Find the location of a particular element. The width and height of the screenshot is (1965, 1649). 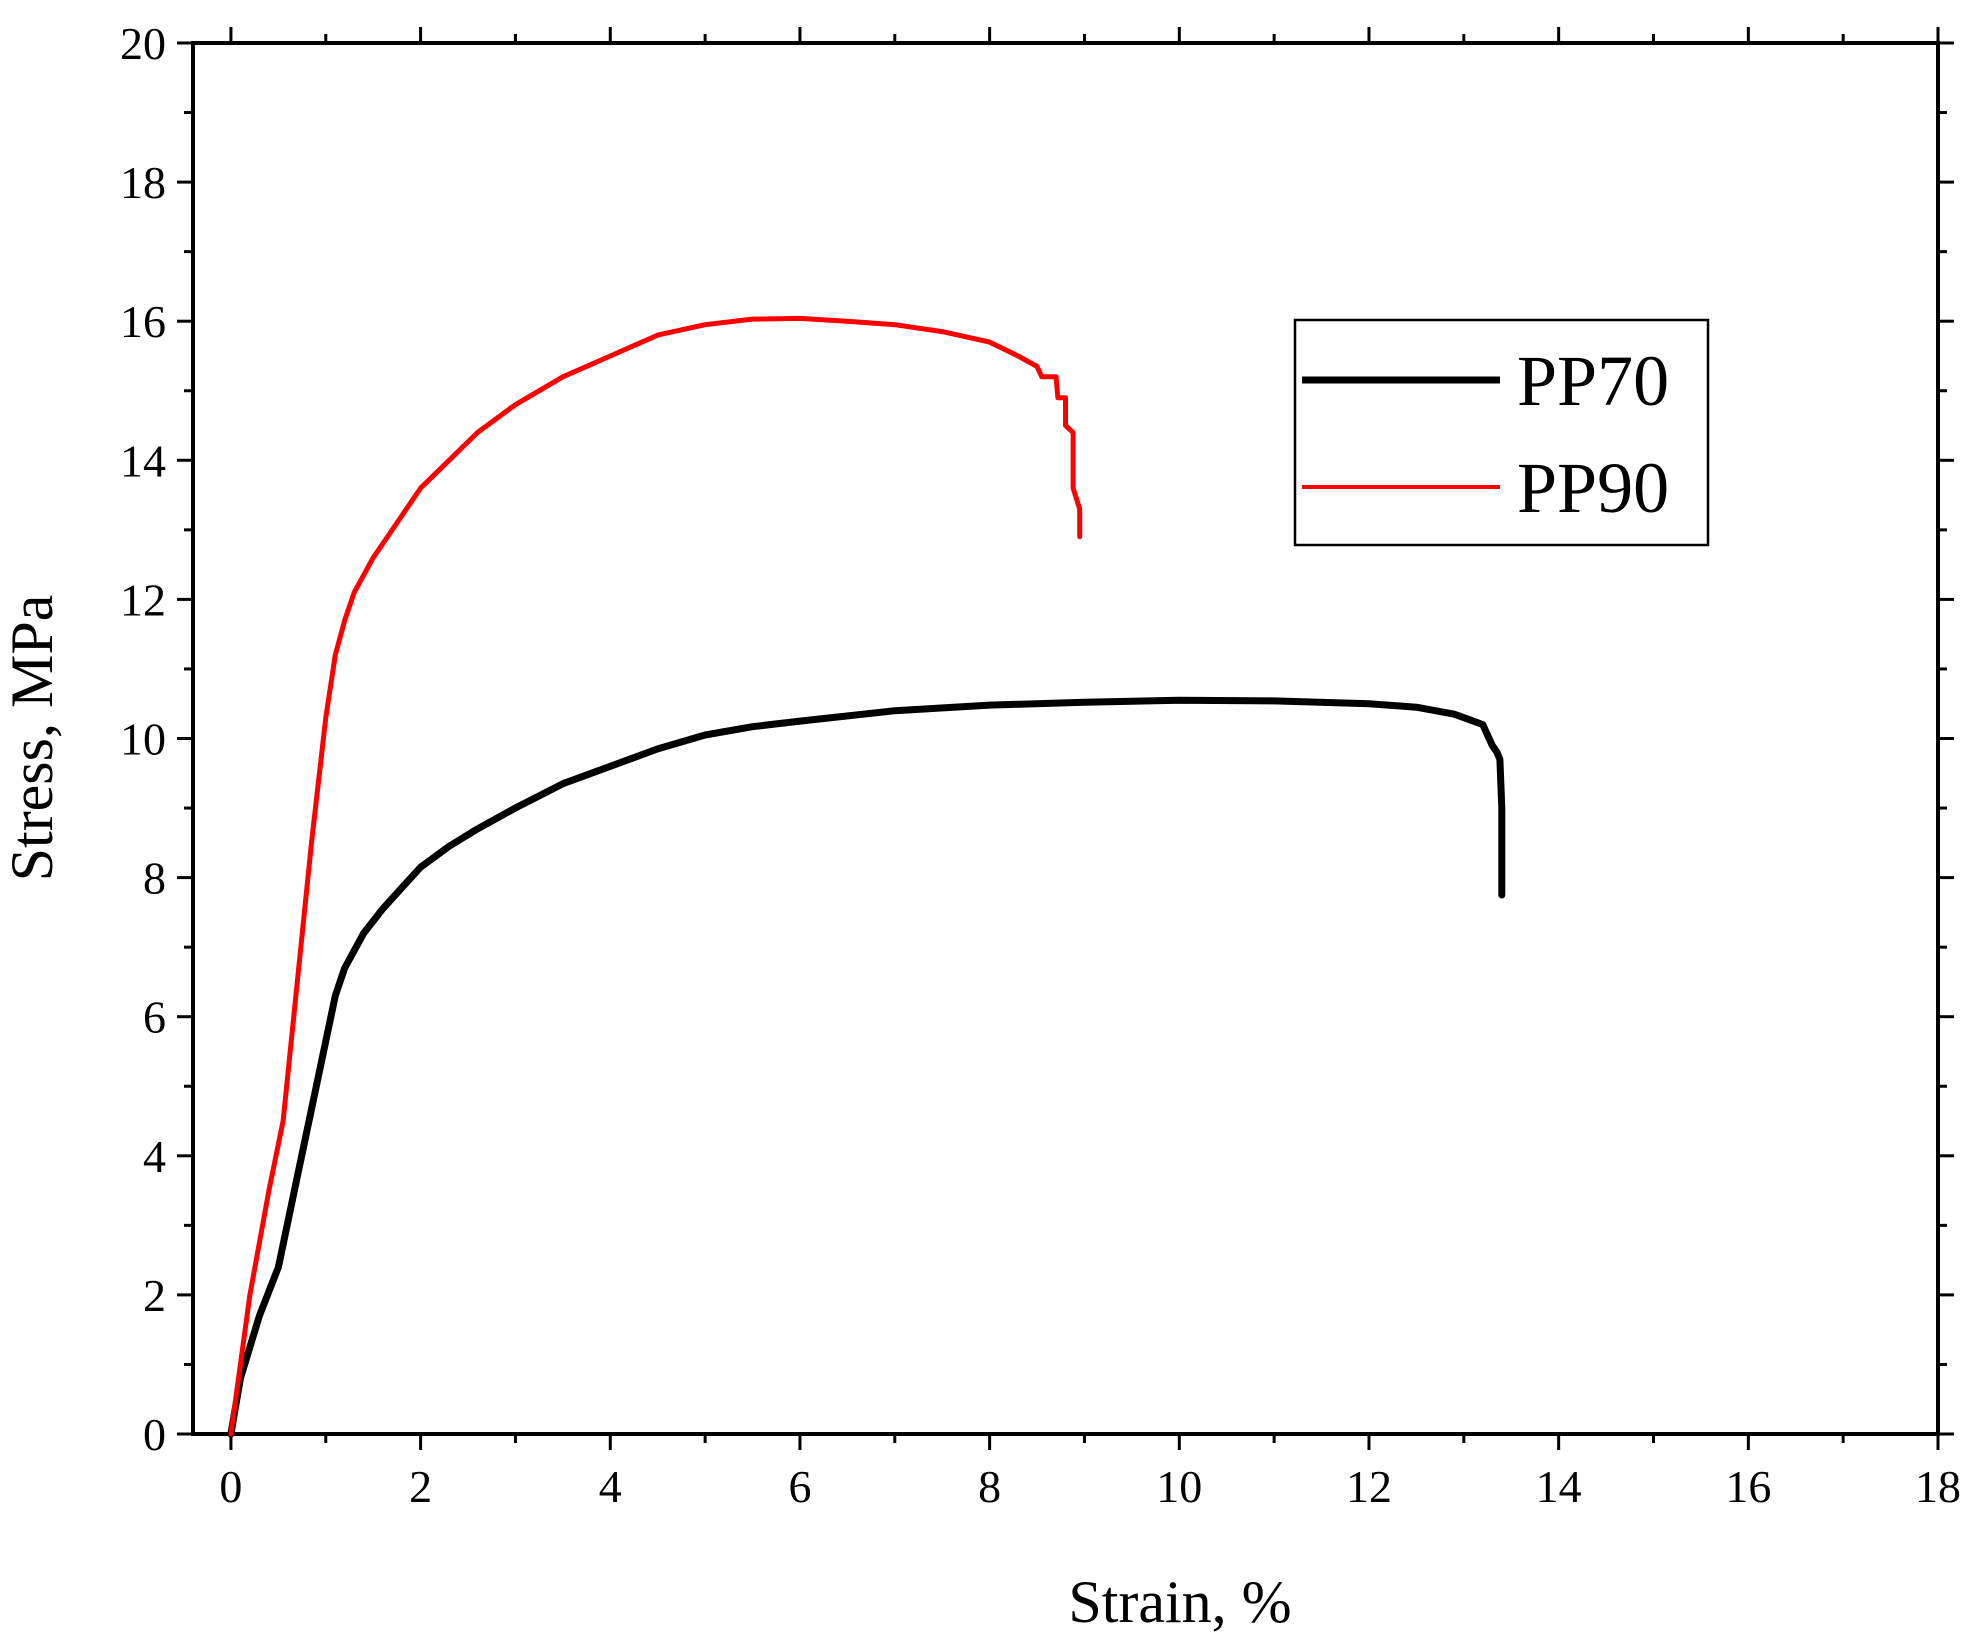

legend-label-pp70: PP70 is located at coordinates (1593, 381).